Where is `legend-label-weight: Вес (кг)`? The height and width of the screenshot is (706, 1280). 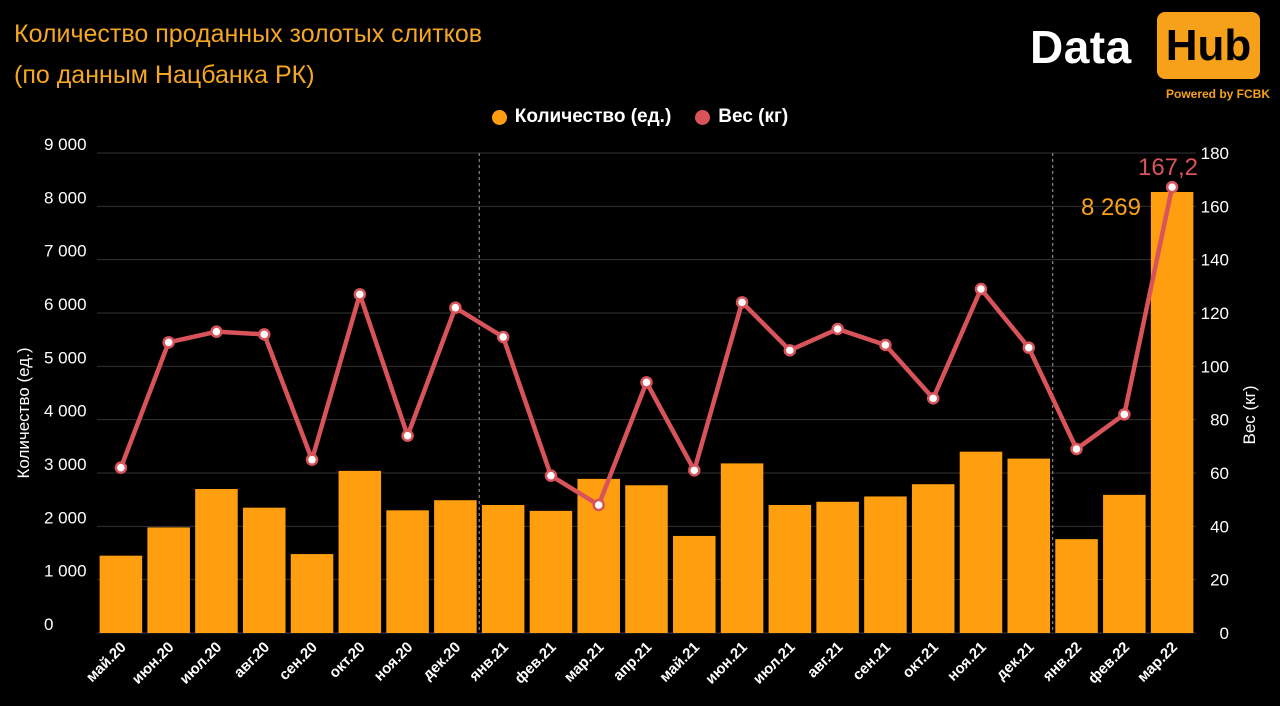 legend-label-weight: Вес (кг) is located at coordinates (753, 116).